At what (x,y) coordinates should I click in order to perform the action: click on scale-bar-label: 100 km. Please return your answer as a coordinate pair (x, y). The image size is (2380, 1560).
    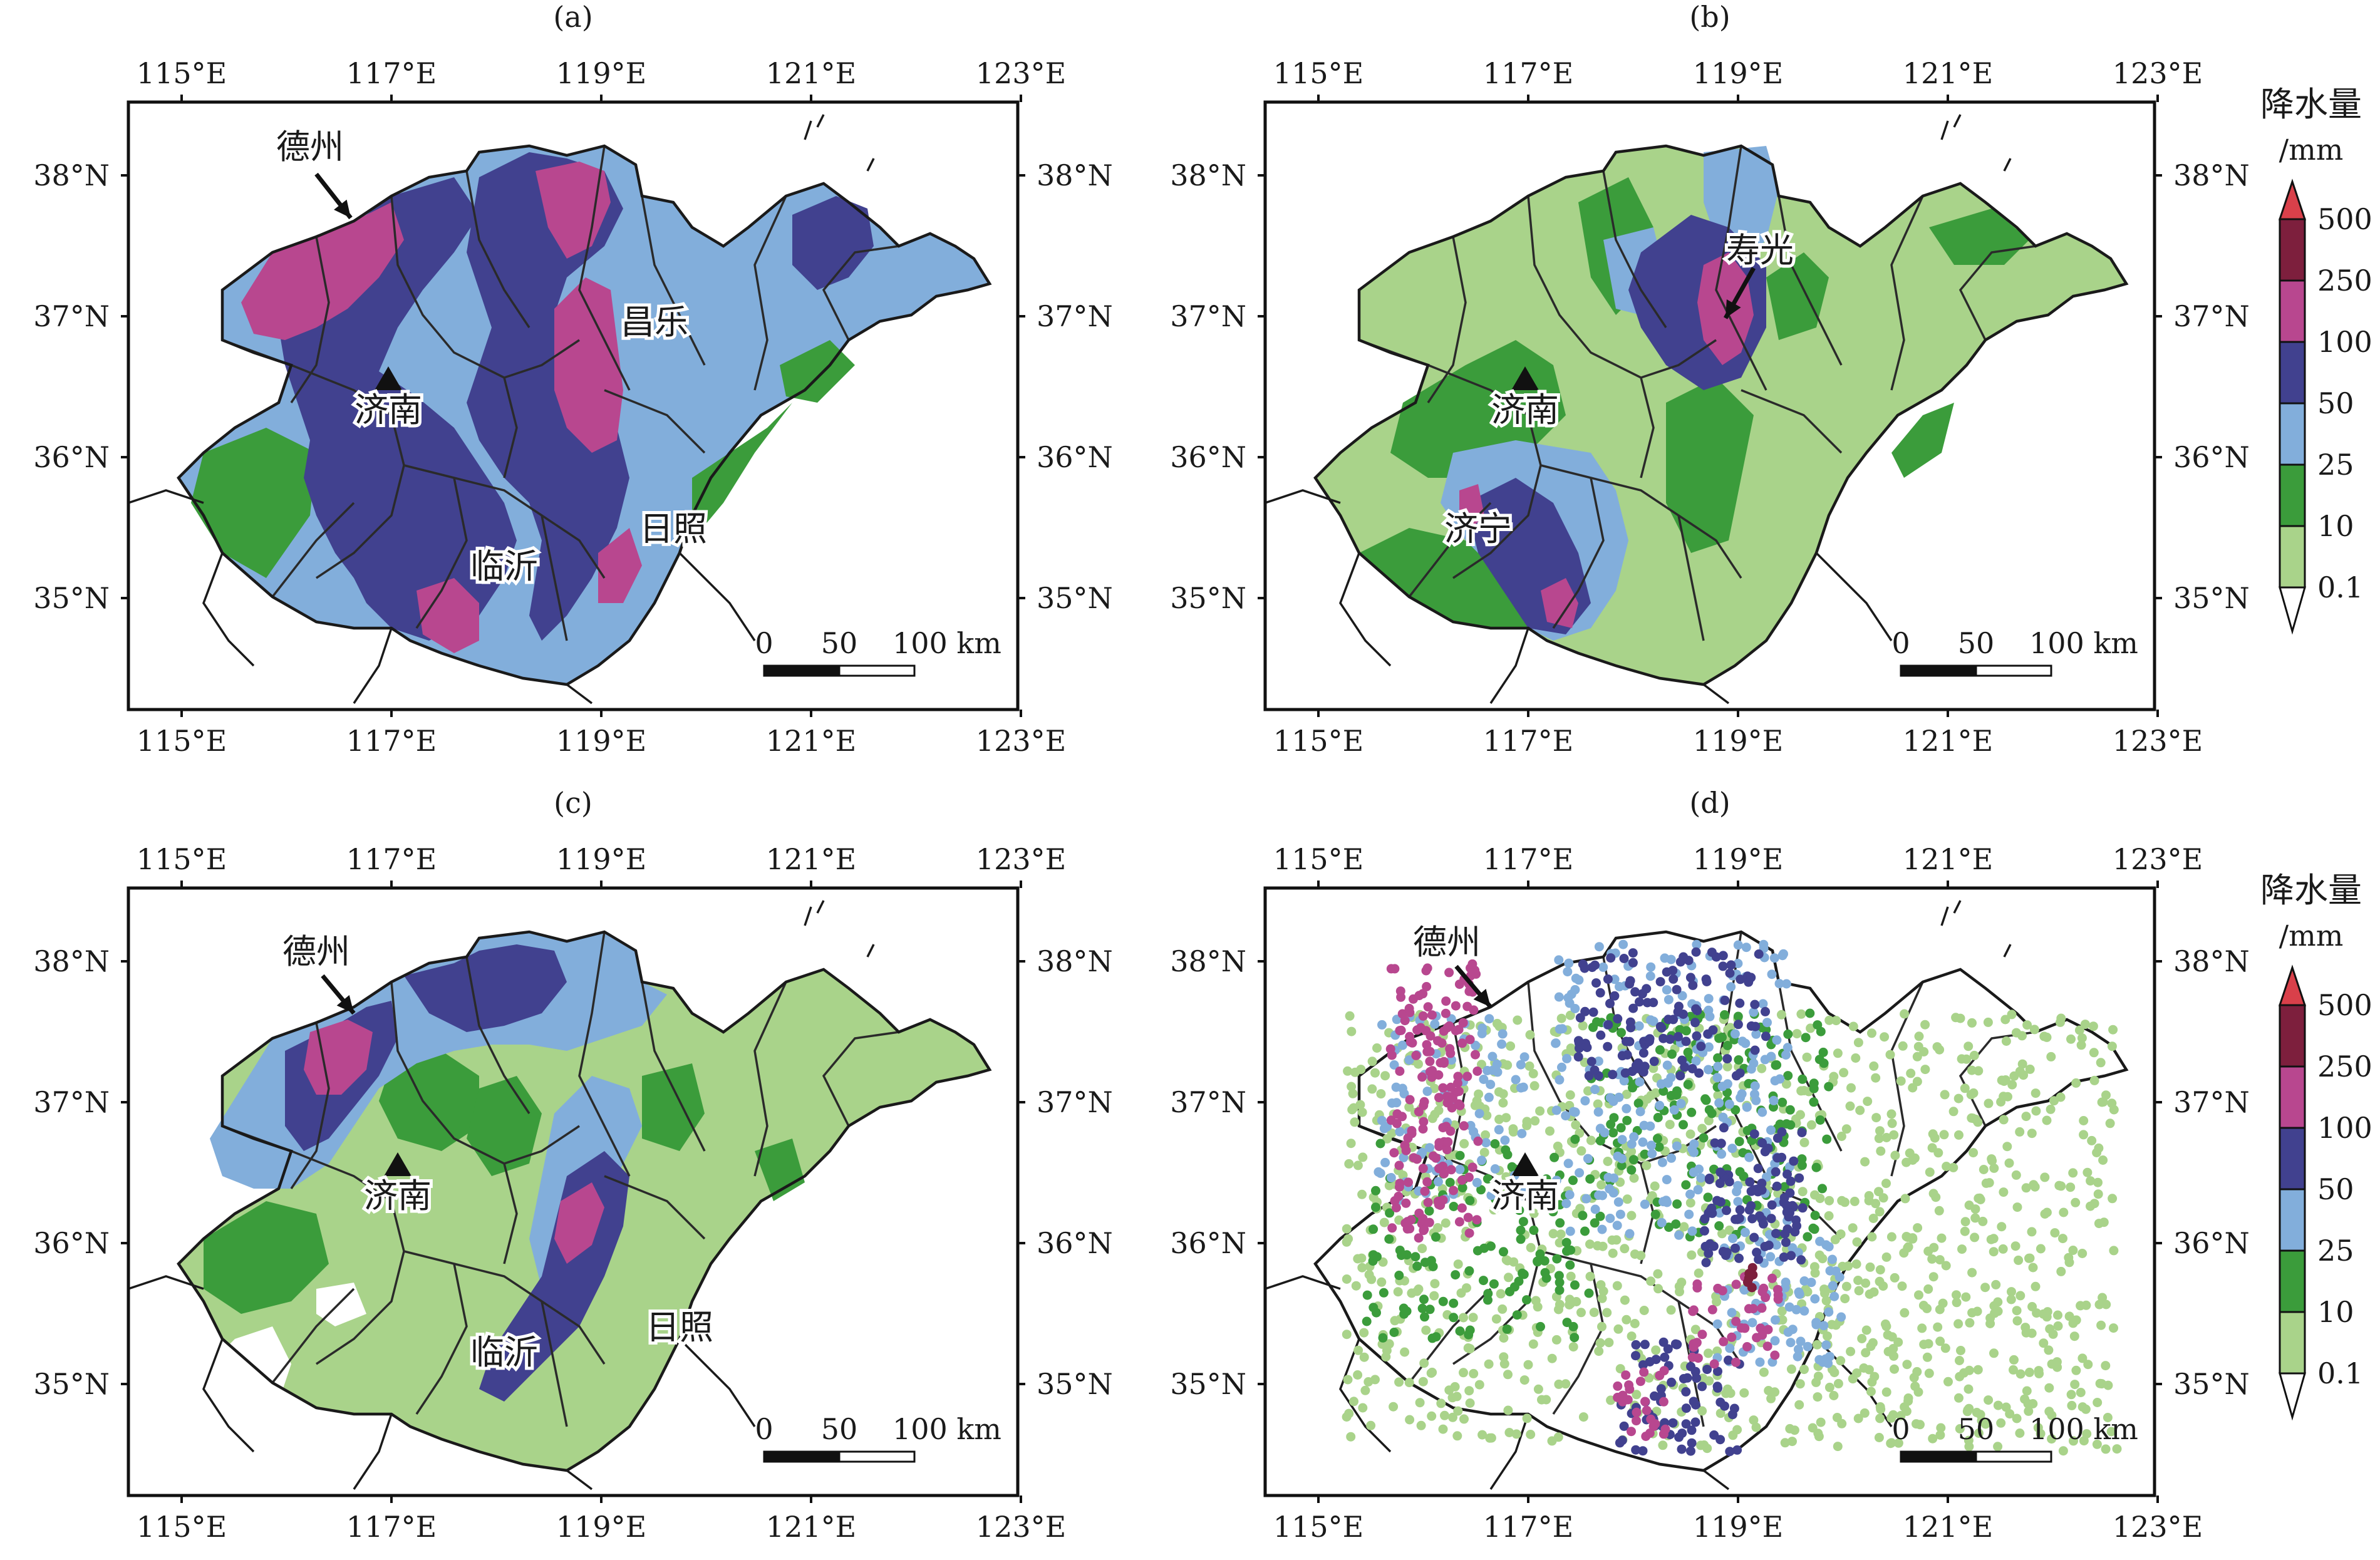
    Looking at the image, I should click on (2083, 643).